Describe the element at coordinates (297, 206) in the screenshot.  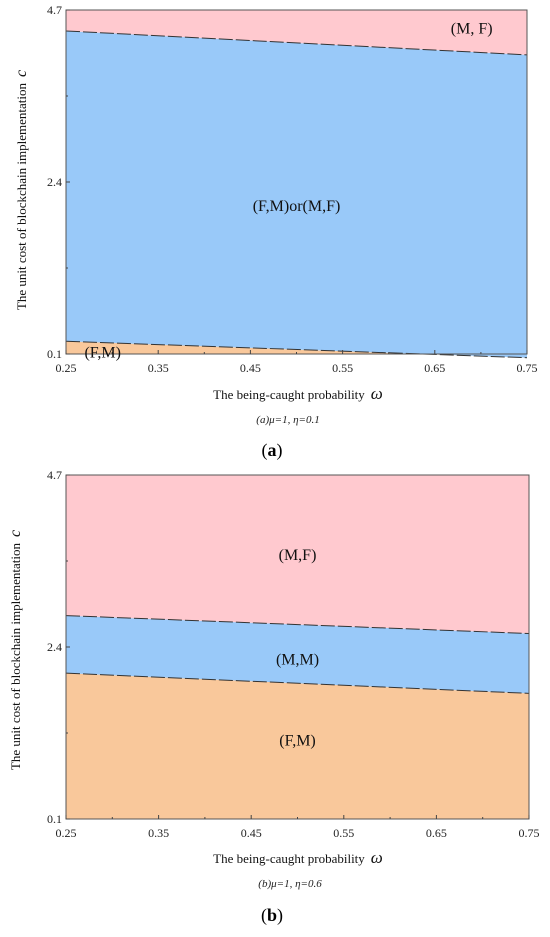
I see `region-label: (F,M)or(M,F)` at that location.